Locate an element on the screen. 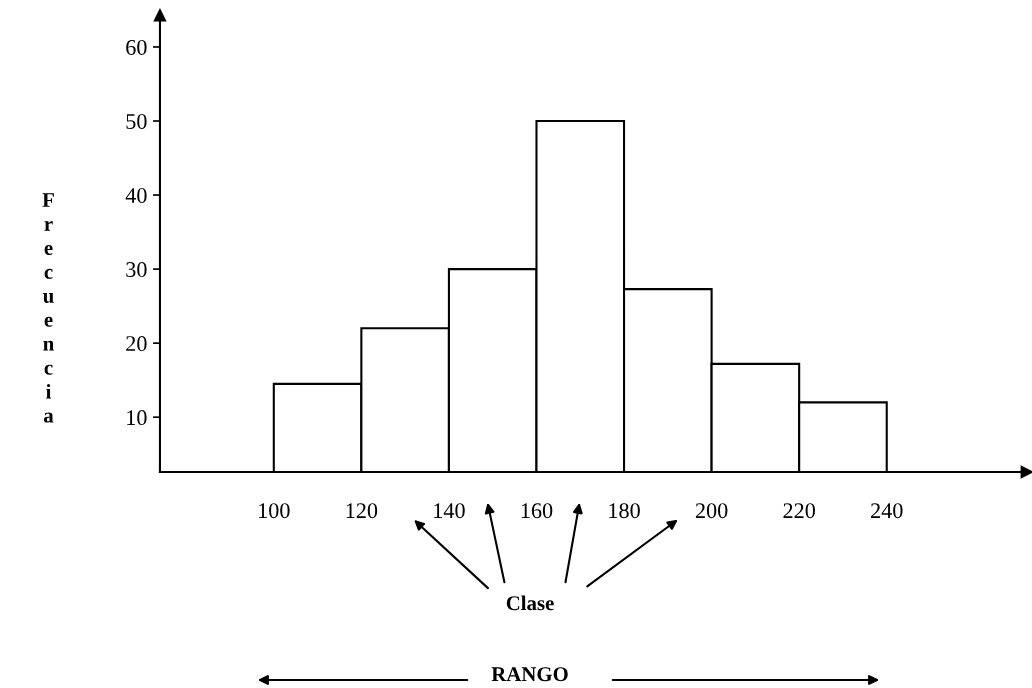 Image resolution: width=1032 pixels, height=688 pixels. y-tick-label: 40 is located at coordinates (136, 195).